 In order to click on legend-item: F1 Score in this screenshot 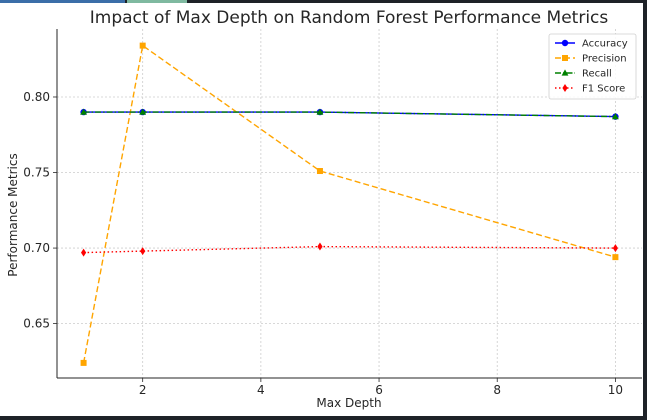, I will do `click(590, 89)`.